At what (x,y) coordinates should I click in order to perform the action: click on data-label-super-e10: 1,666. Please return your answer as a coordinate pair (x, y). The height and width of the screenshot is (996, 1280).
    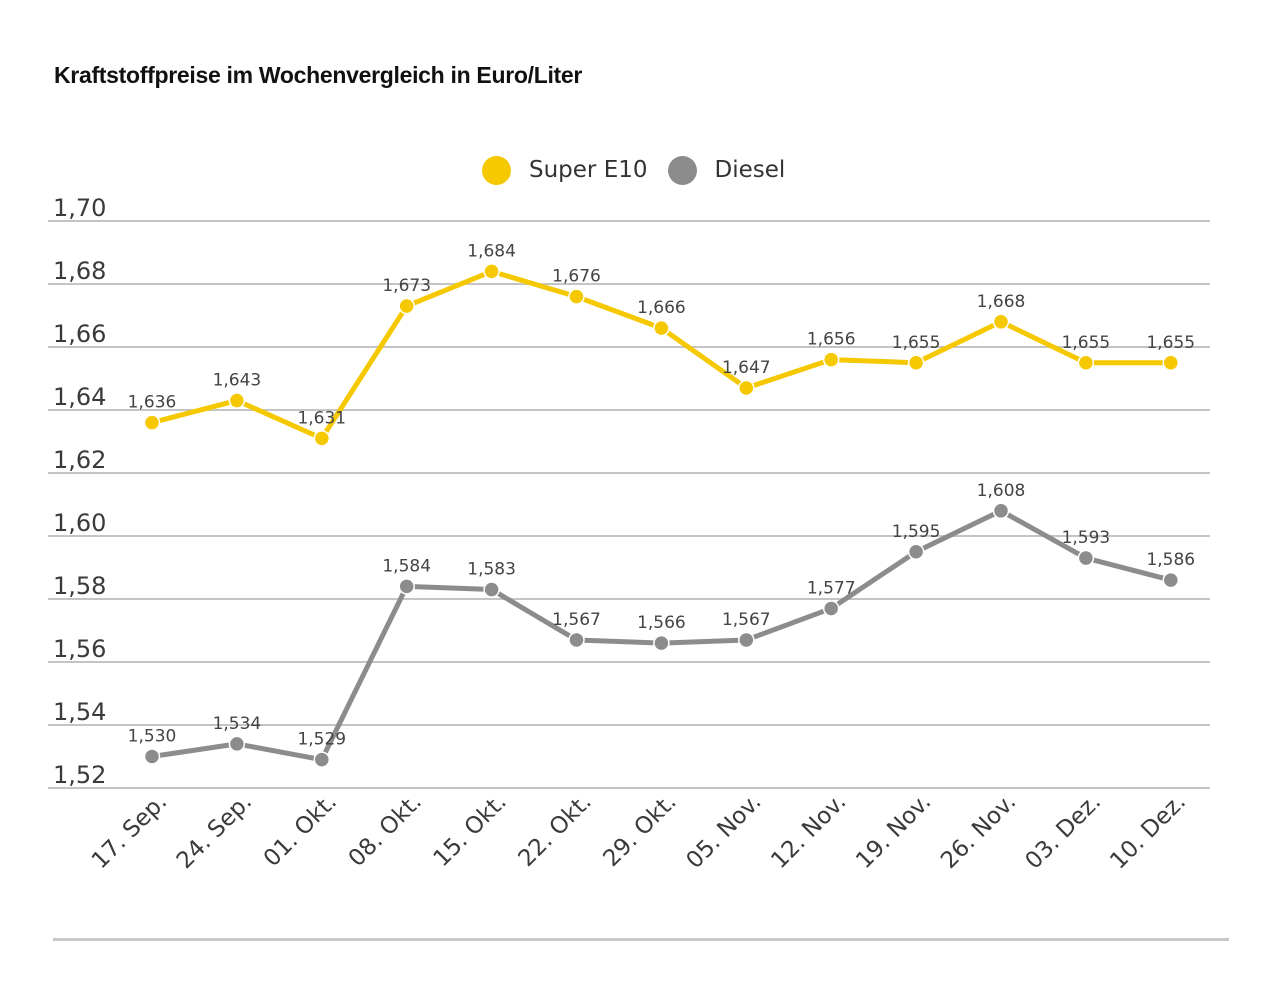
    Looking at the image, I should click on (661, 308).